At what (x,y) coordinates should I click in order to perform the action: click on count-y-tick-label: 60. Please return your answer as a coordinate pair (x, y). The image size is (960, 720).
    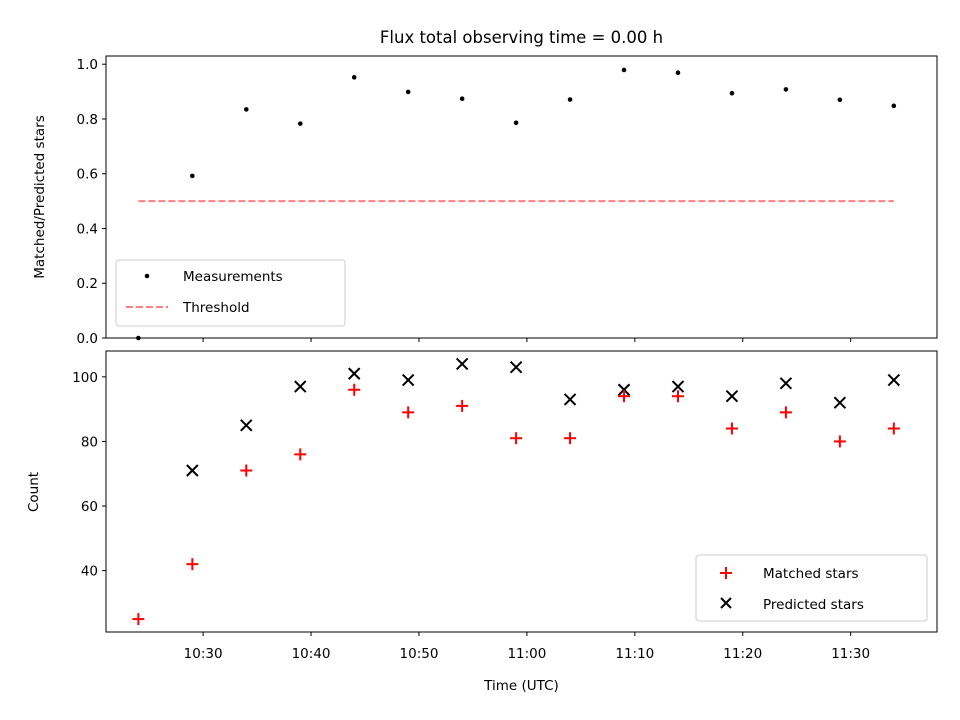
    Looking at the image, I should click on (89, 507).